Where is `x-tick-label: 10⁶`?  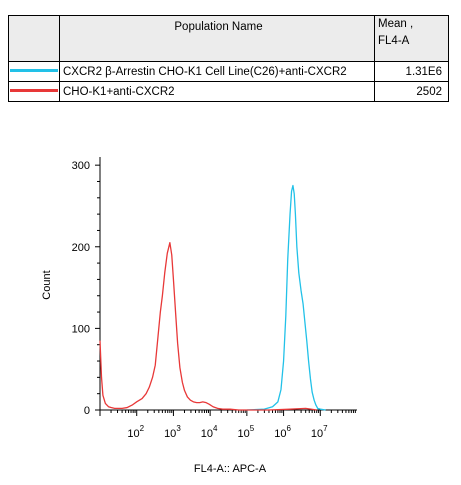 x-tick-label: 10⁶ is located at coordinates (282, 432).